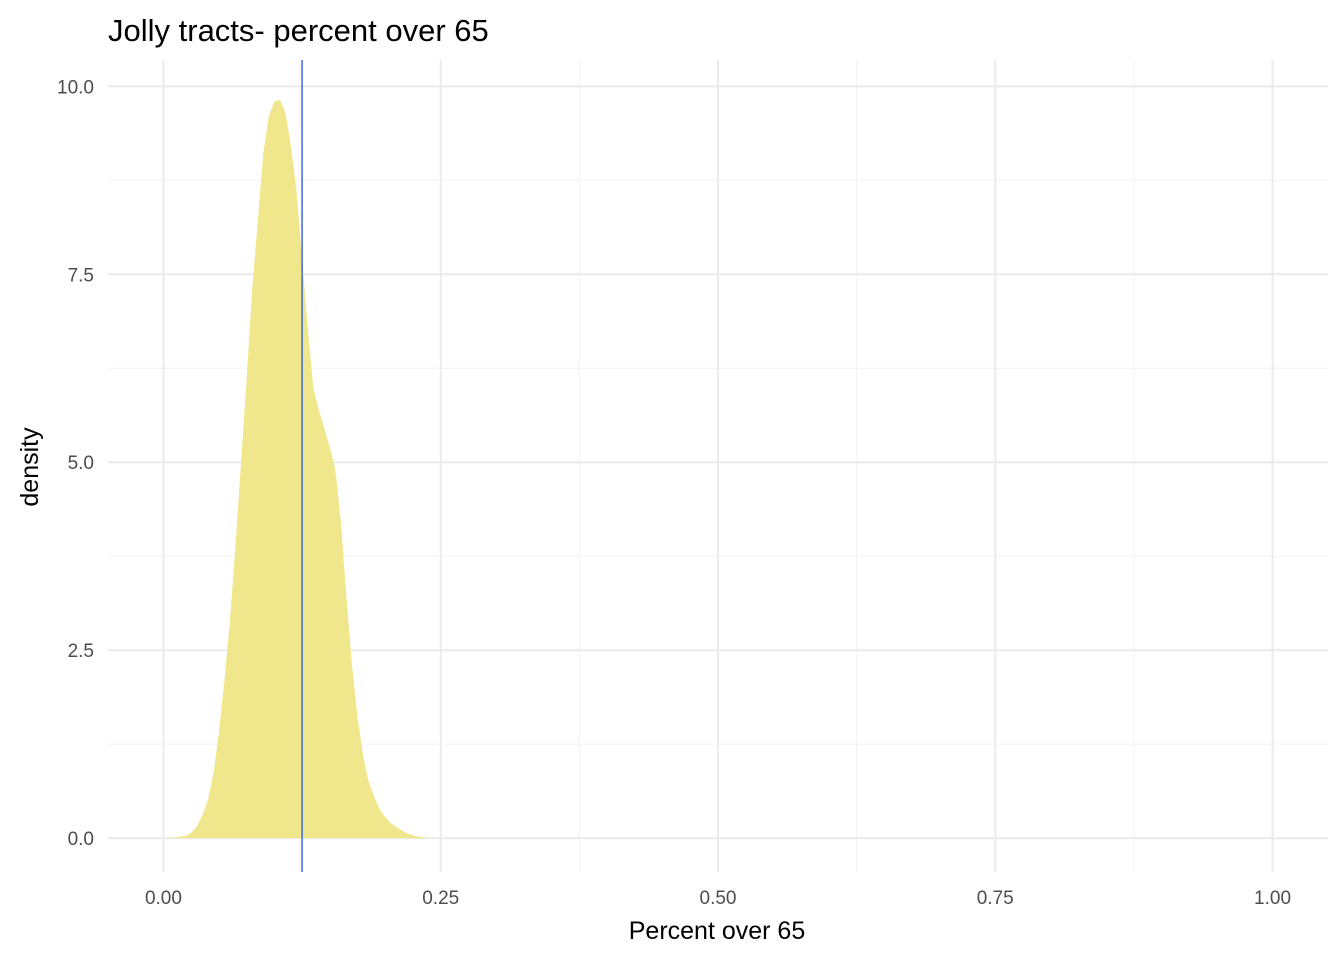  What do you see at coordinates (81, 463) in the screenshot?
I see `y-tick-label: 5.0` at bounding box center [81, 463].